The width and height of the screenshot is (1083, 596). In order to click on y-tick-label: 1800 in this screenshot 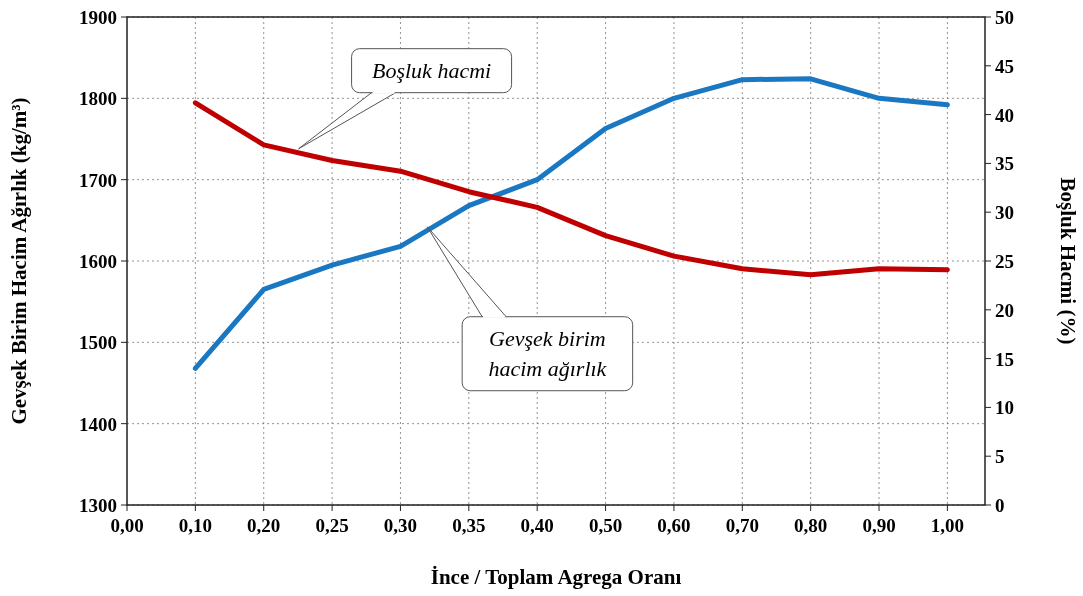, I will do `click(98, 99)`.